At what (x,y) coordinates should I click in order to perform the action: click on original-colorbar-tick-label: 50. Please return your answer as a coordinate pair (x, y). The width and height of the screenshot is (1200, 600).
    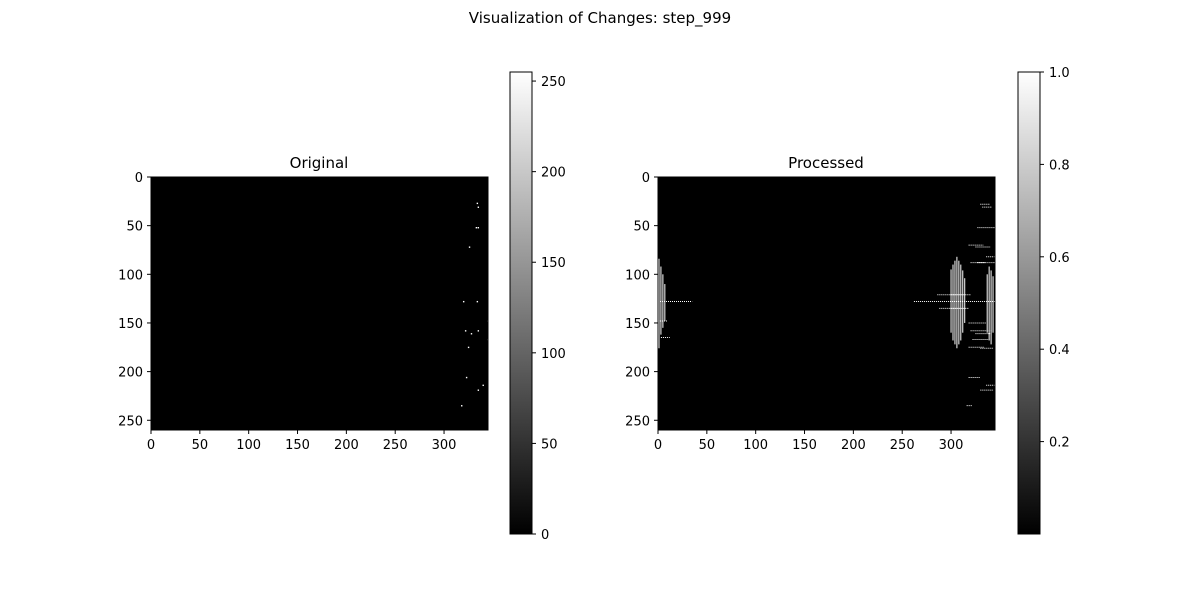
    Looking at the image, I should click on (549, 444).